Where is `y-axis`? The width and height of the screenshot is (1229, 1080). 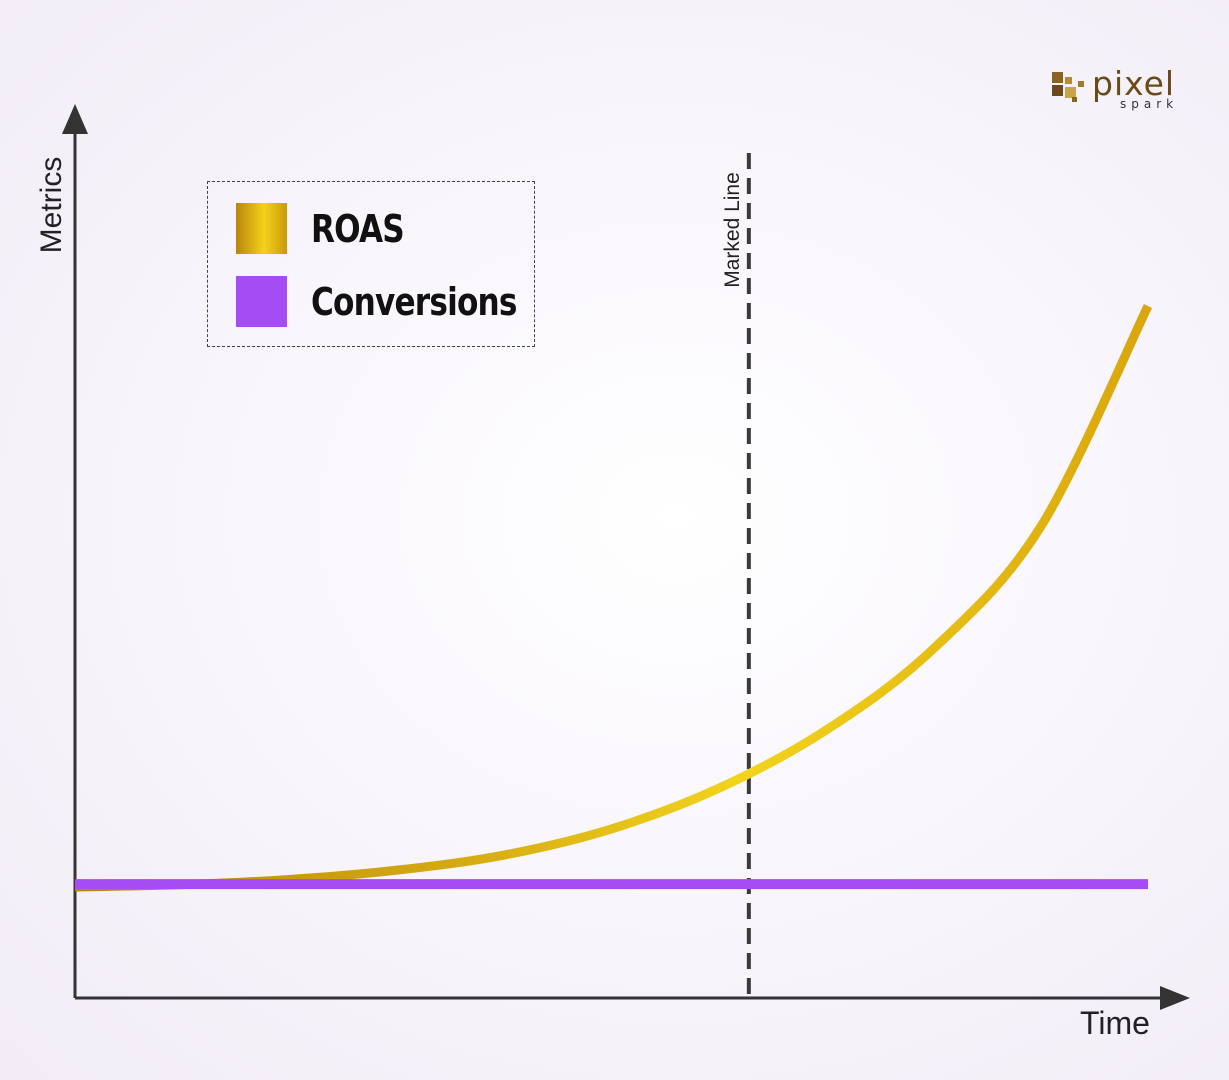
y-axis is located at coordinates (75, 551).